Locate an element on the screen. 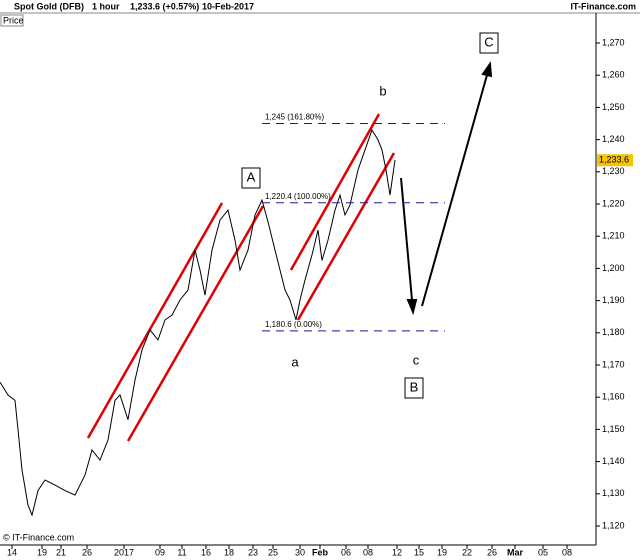  wave-label: C is located at coordinates (488, 41).